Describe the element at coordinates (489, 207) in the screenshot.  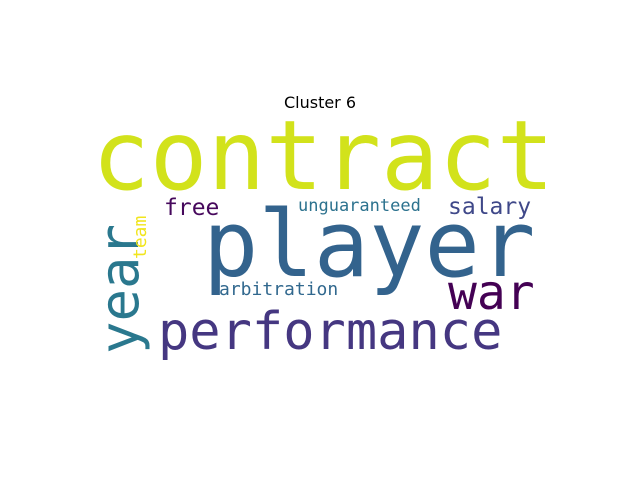
I see `word-salary: salary` at that location.